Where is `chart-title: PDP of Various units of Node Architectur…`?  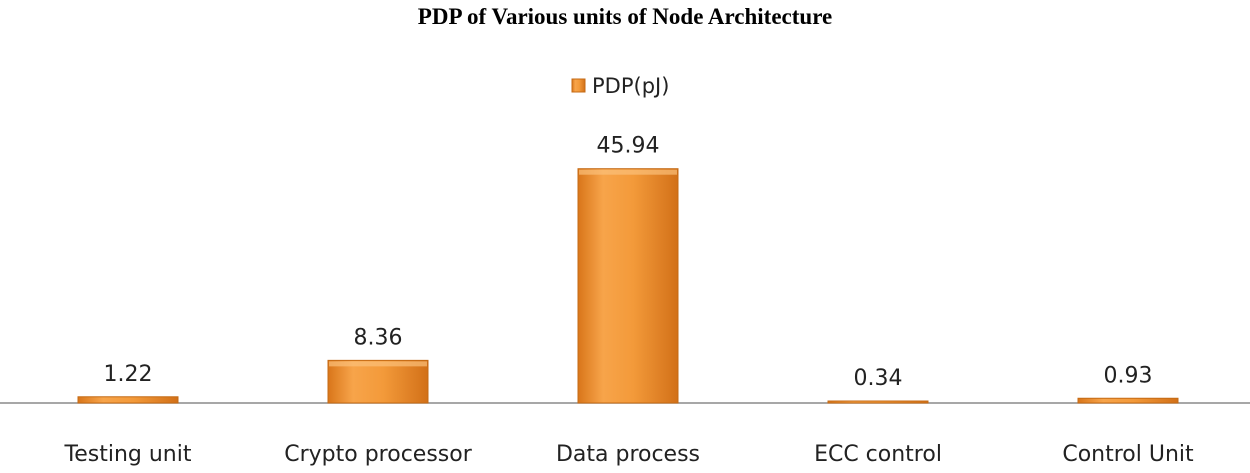 chart-title: PDP of Various units of Node Architectur… is located at coordinates (625, 16).